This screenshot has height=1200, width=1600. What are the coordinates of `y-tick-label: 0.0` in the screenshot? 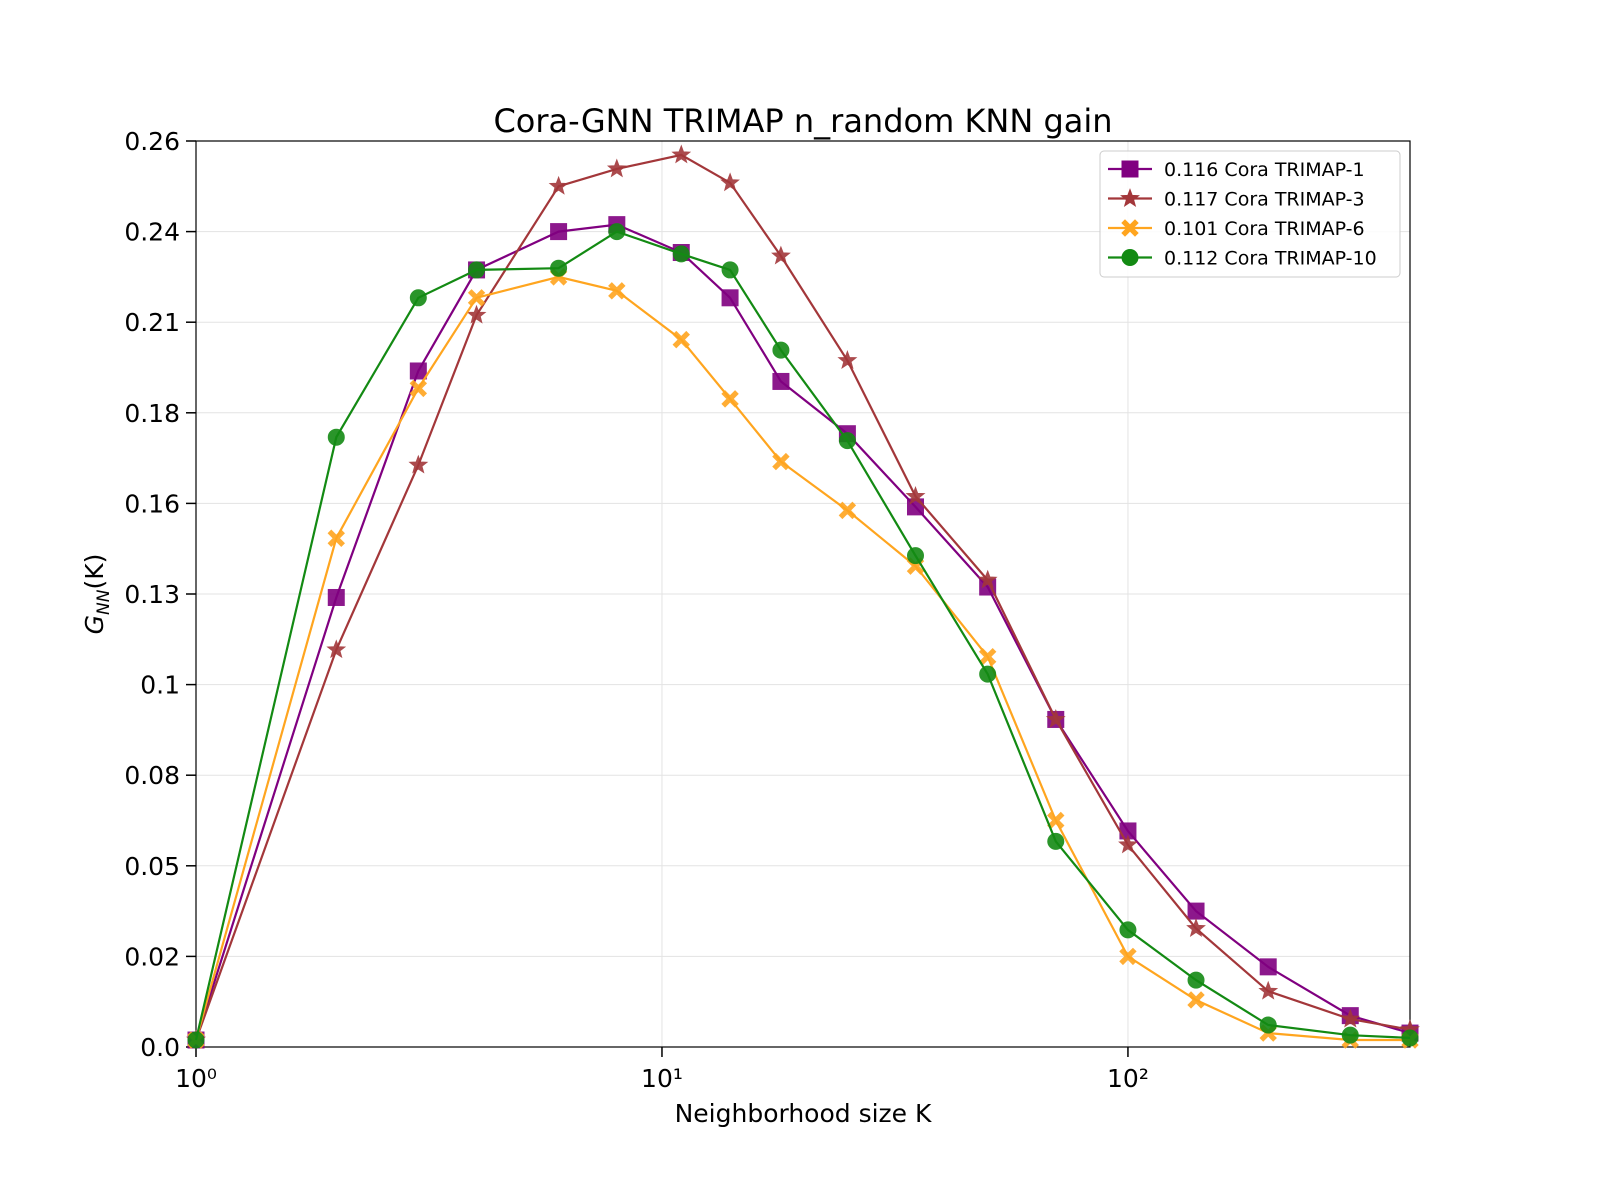 It's located at (160, 1047).